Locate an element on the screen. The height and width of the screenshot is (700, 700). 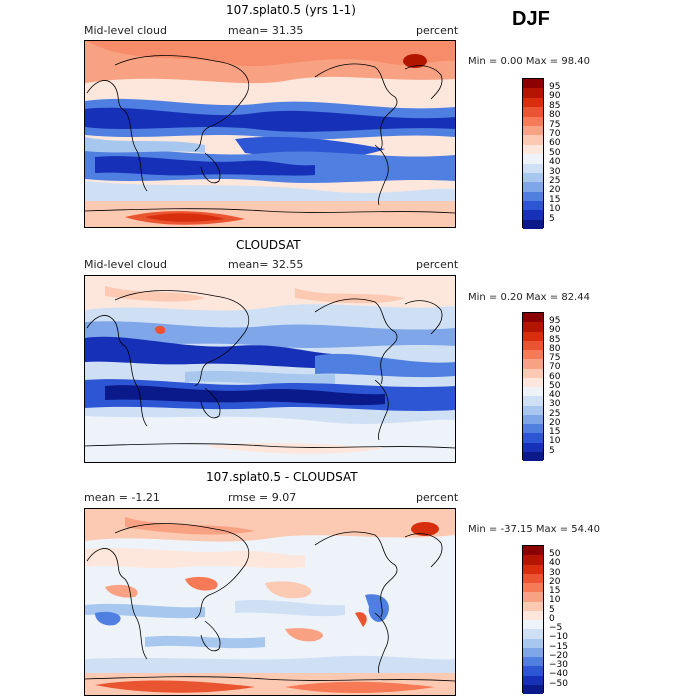
panel3-colorbar is located at coordinates (533, 619).